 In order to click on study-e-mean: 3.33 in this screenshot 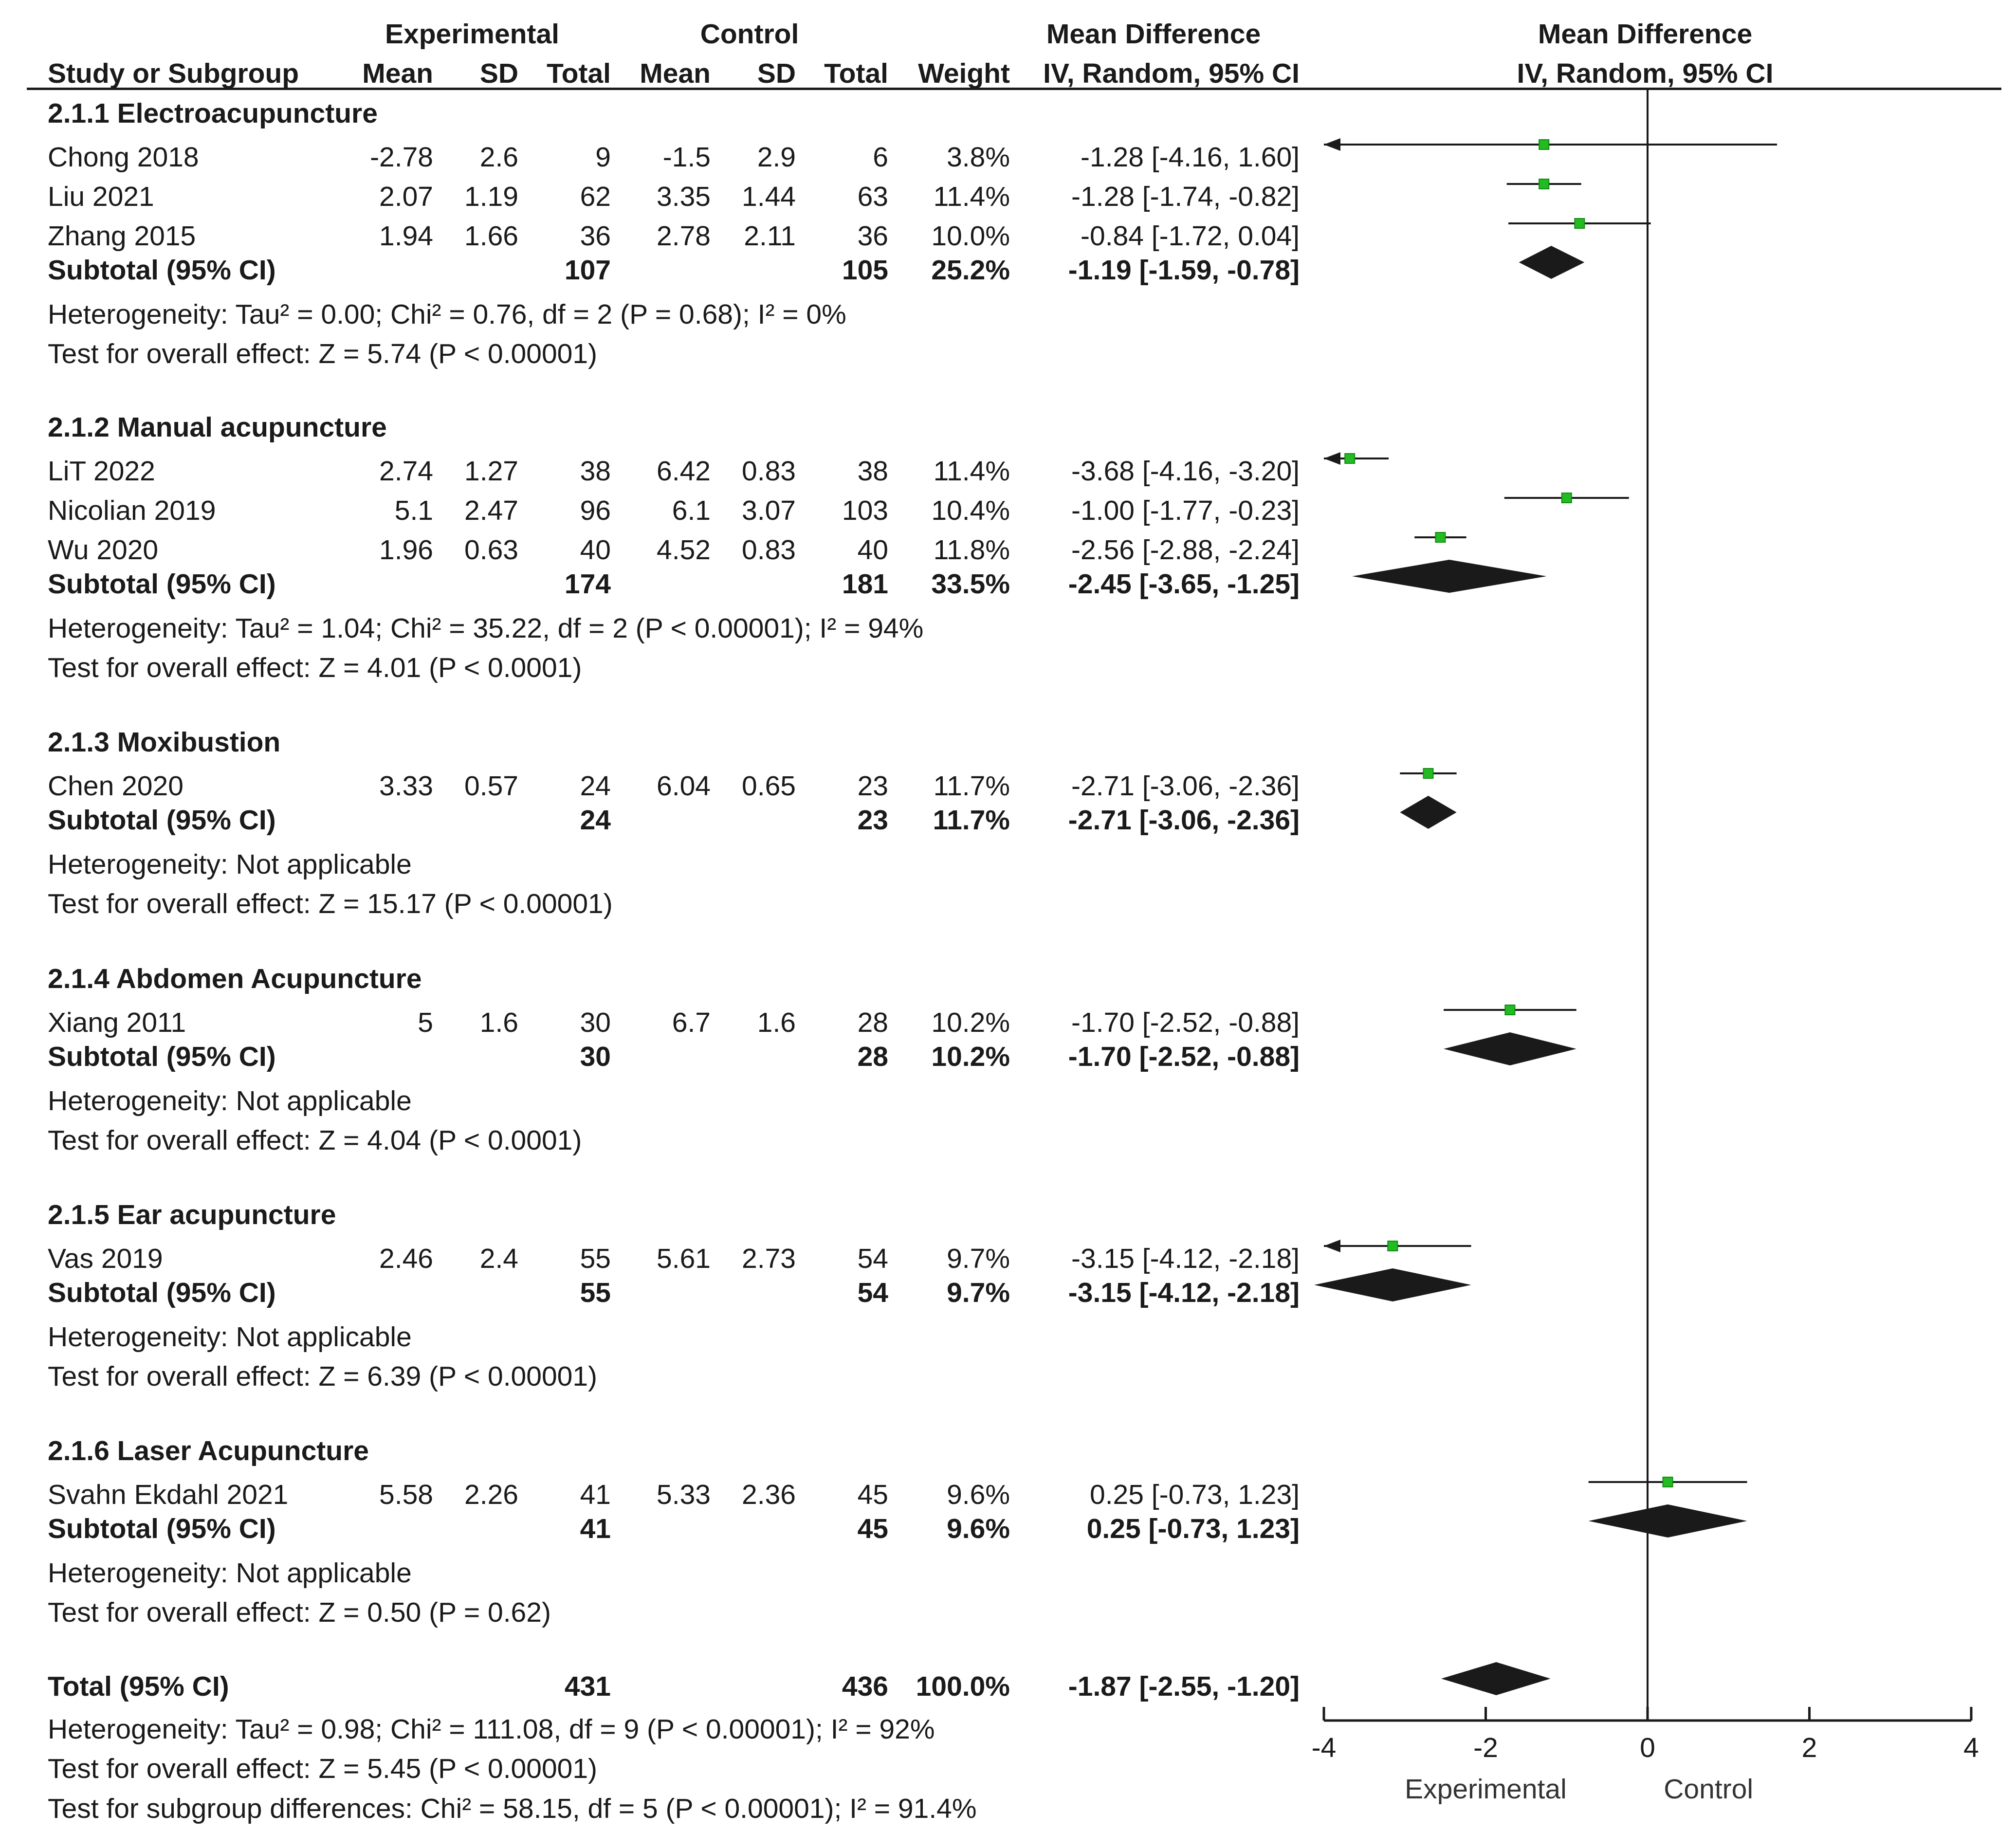, I will do `click(406, 786)`.